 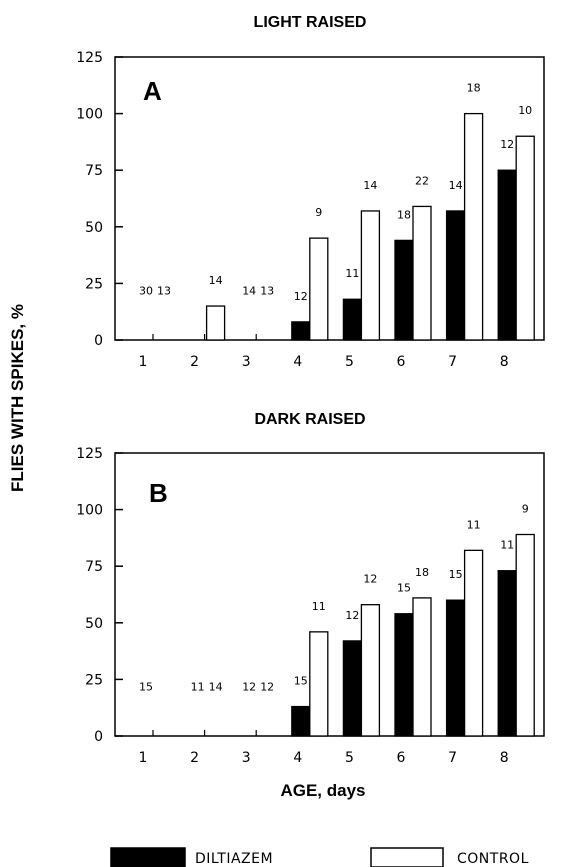 I want to click on panel-a-title: LIGHT RAISED, so click(x=310, y=22).